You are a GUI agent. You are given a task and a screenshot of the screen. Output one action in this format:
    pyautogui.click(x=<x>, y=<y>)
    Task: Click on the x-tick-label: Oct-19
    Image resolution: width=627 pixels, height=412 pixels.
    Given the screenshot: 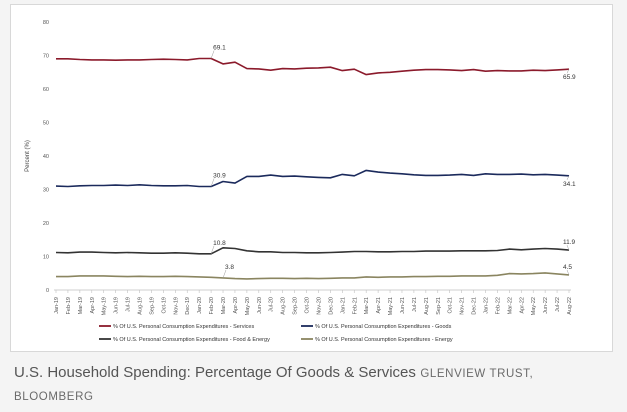 What is the action you would take?
    pyautogui.click(x=164, y=305)
    